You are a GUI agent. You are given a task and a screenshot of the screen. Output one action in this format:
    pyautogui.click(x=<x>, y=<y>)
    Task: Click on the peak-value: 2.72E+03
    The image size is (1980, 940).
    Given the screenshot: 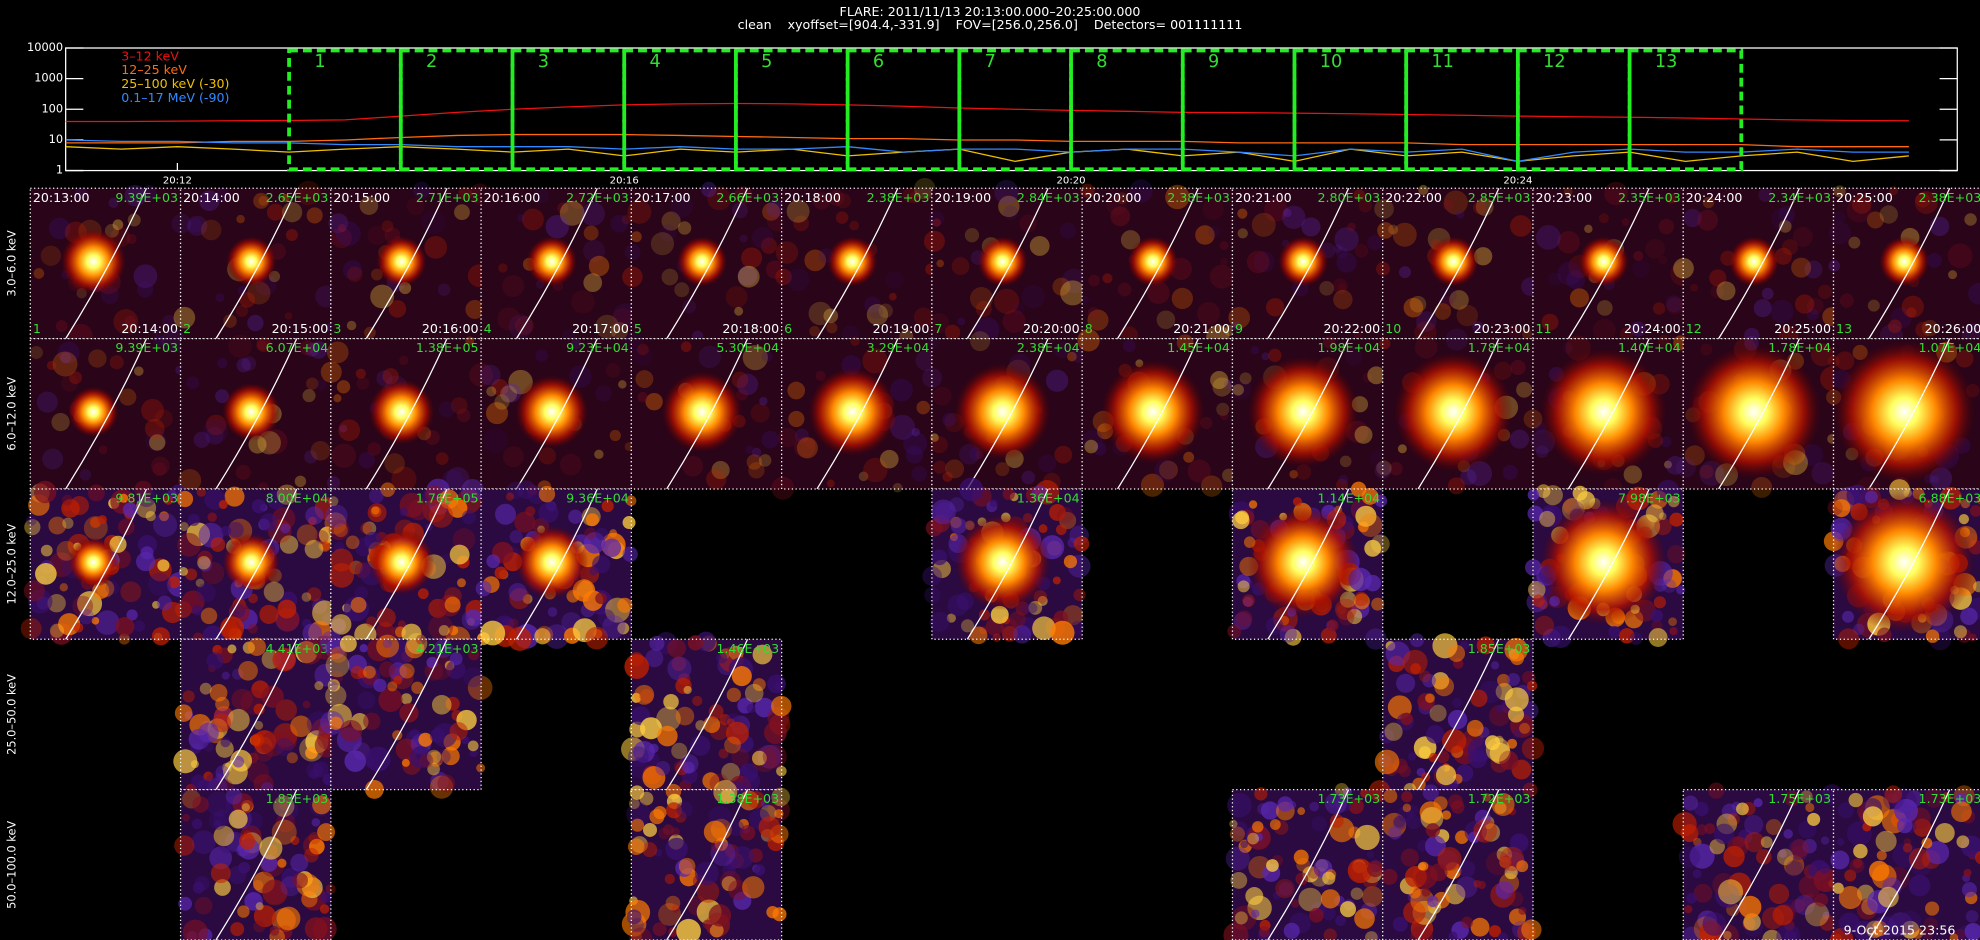 What is the action you would take?
    pyautogui.click(x=597, y=197)
    